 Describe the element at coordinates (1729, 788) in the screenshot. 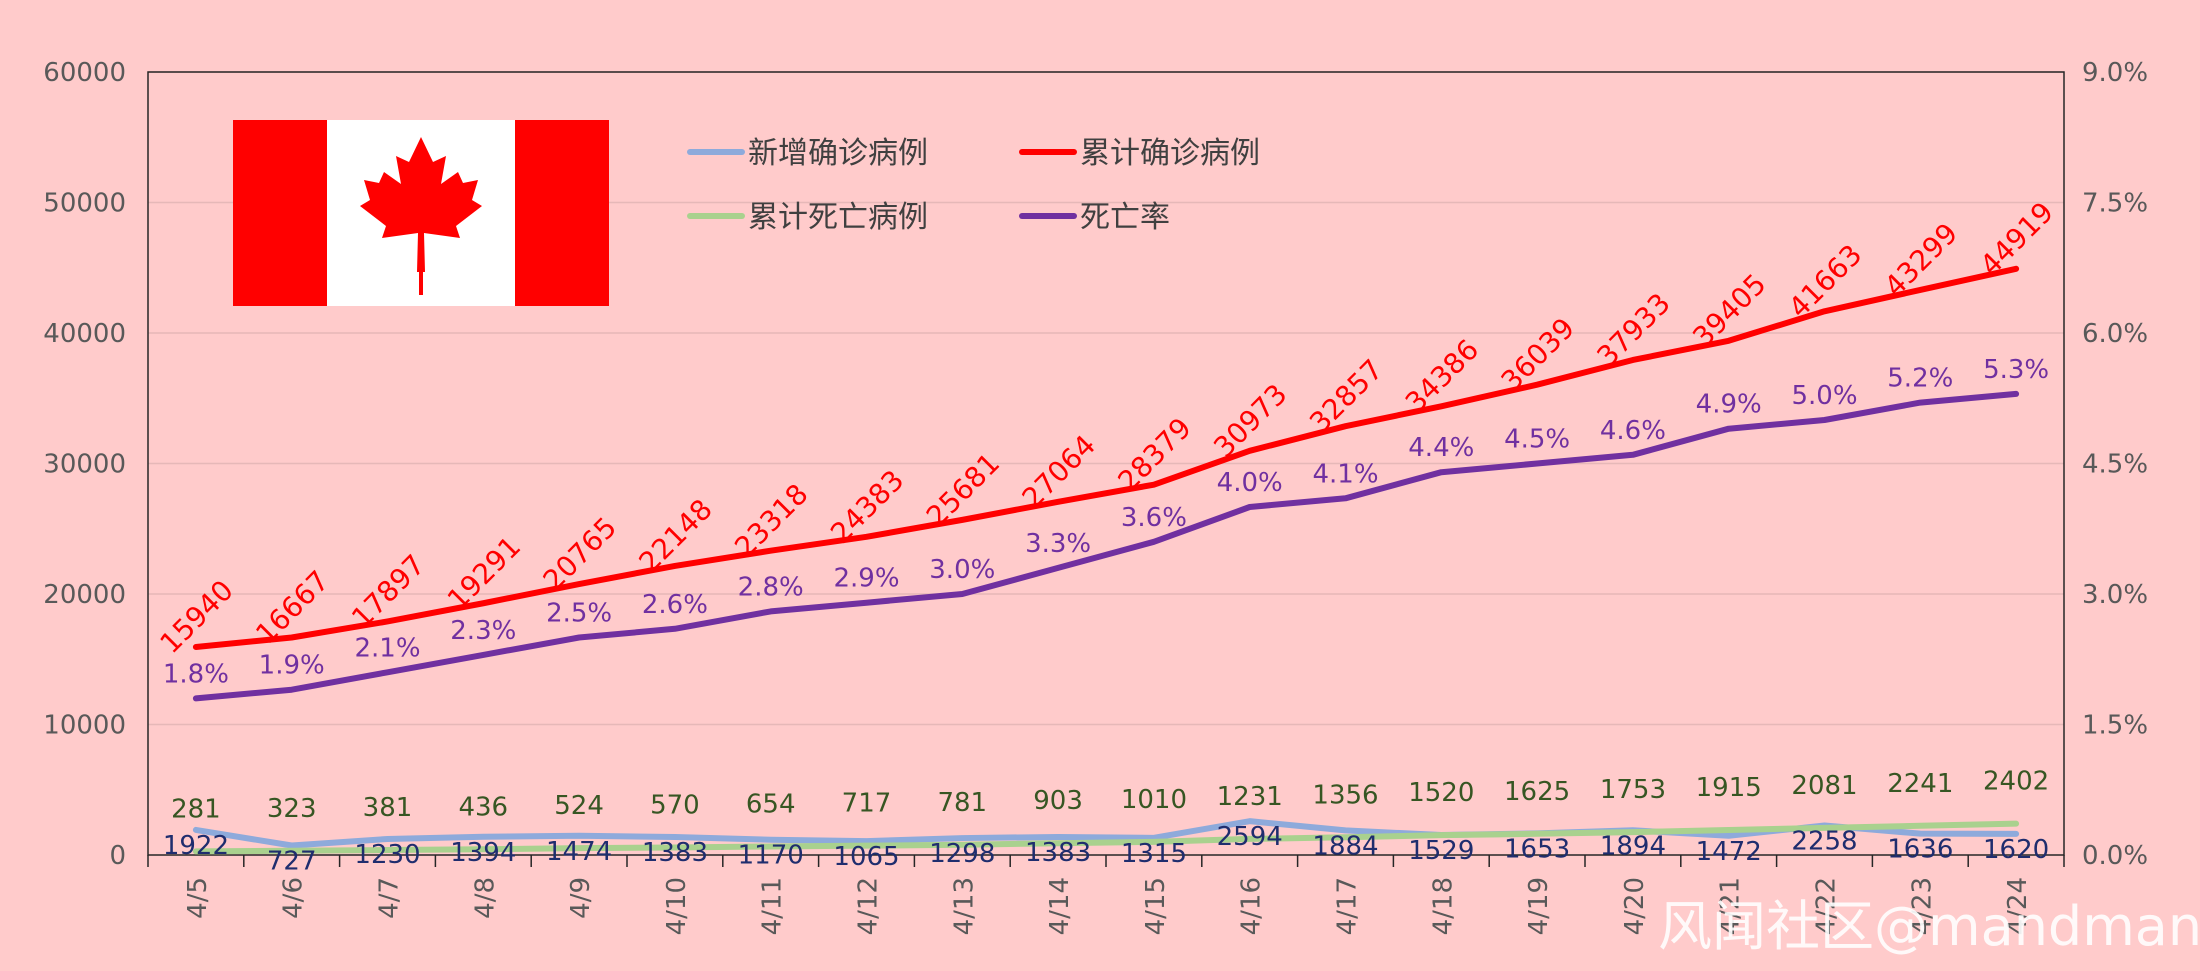

I see `data-label-death: 1915` at that location.